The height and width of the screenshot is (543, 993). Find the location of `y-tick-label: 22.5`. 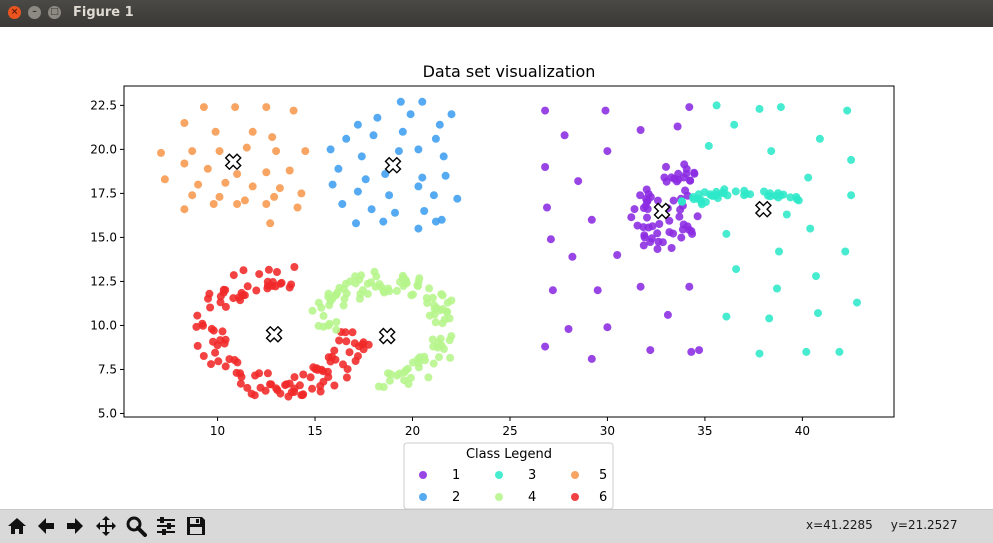

y-tick-label: 22.5 is located at coordinates (103, 105).